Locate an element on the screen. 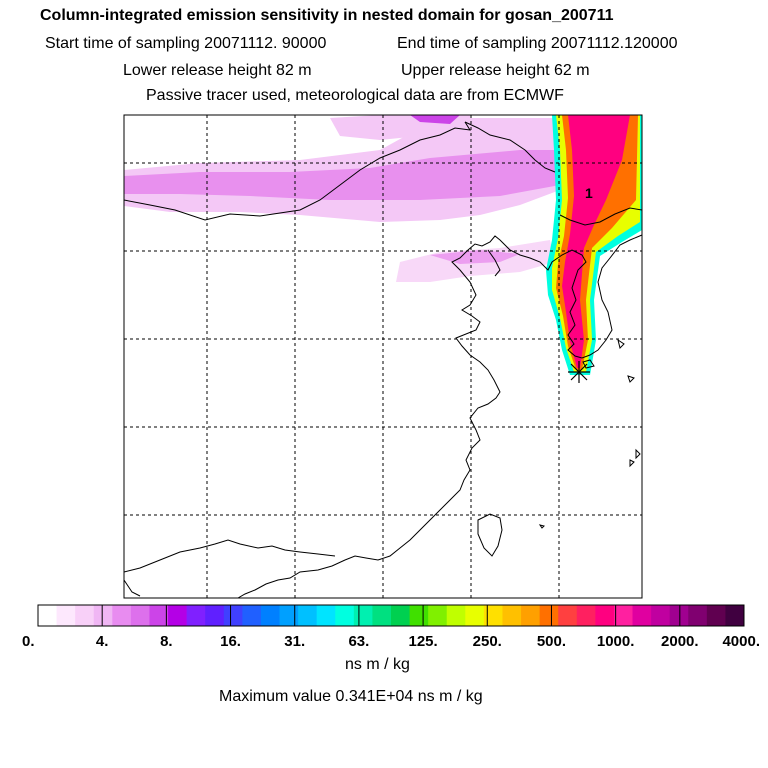 The image size is (768, 768). colorbar-tick-label: 31. is located at coordinates (294, 641).